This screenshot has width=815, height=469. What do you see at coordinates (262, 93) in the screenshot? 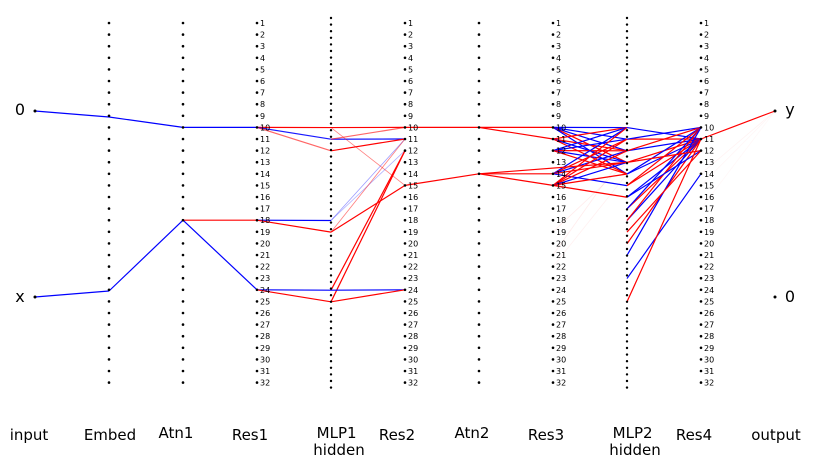
I see `res1-node-label-7: 7` at bounding box center [262, 93].